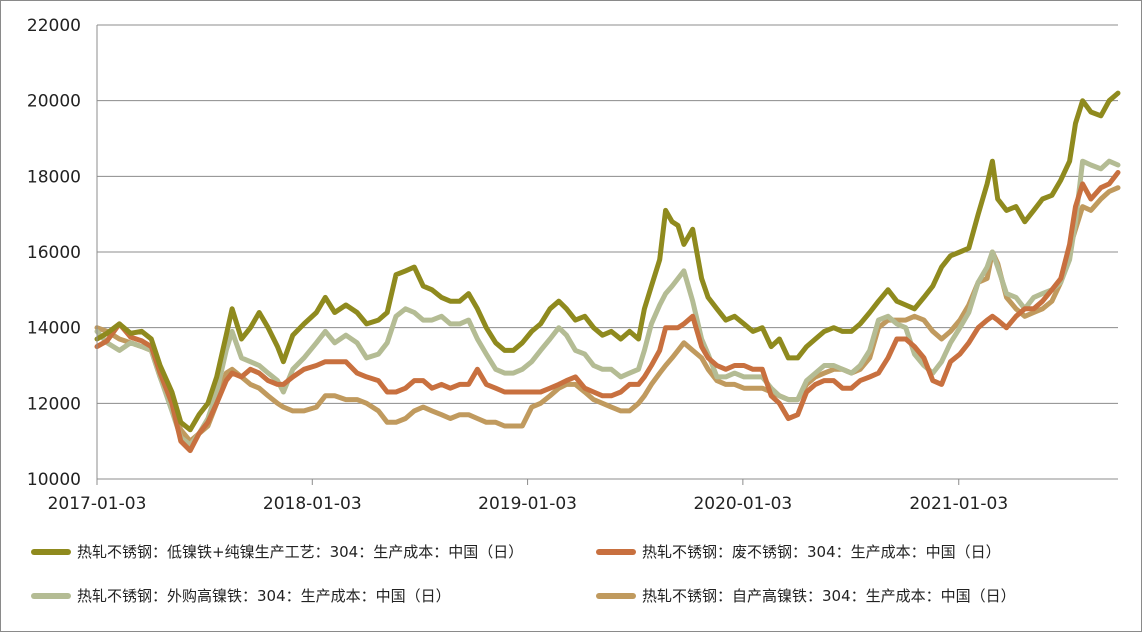 This screenshot has height=632, width=1142. What do you see at coordinates (300, 552) in the screenshot?
I see `legend-label-1: 热轧不锈钢：低镍铁+纯镍生产工艺：304：生产成本：中国（日）` at bounding box center [300, 552].